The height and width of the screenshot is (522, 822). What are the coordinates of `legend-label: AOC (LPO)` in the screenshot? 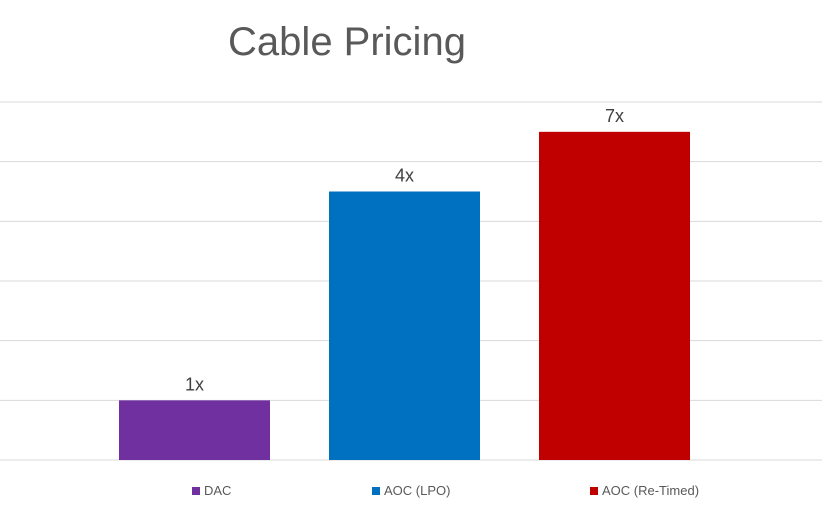 It's located at (417, 490).